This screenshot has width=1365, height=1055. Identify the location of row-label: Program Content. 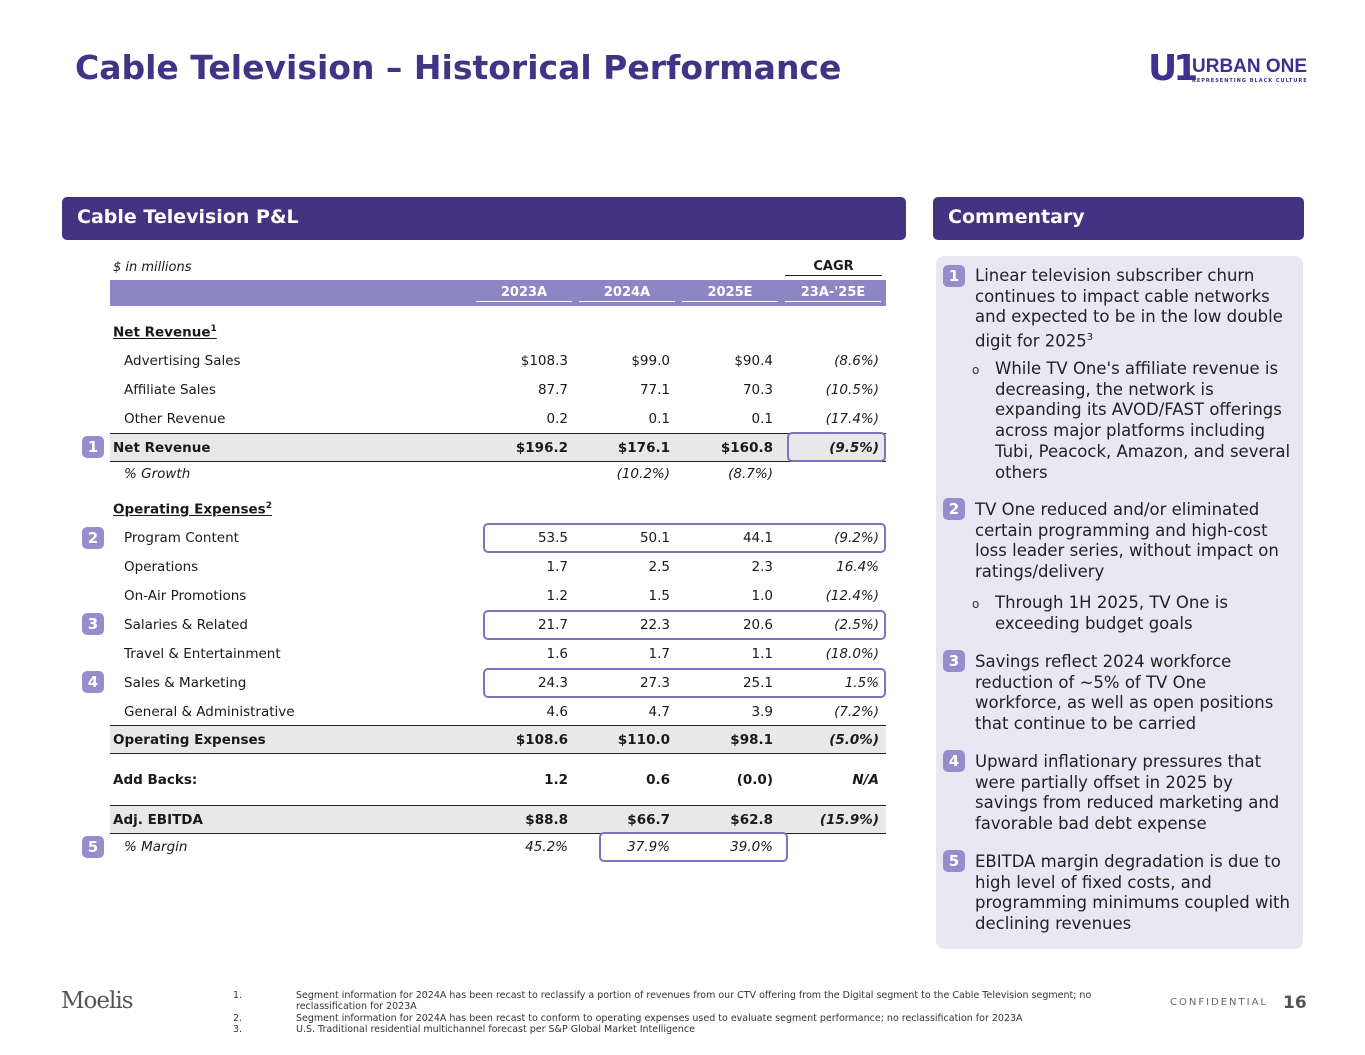
(181, 538).